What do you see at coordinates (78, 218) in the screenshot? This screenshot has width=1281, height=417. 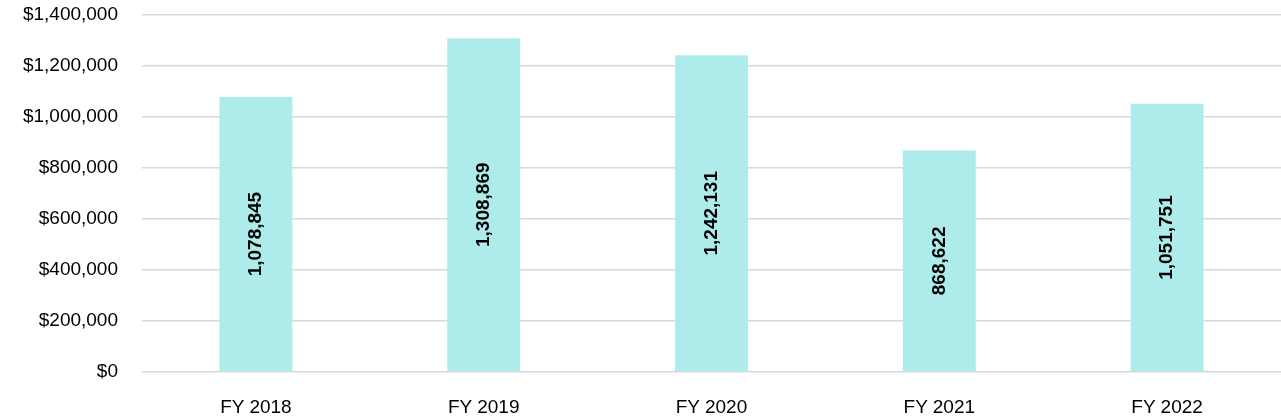 I see `y-tick-label: $600,000` at bounding box center [78, 218].